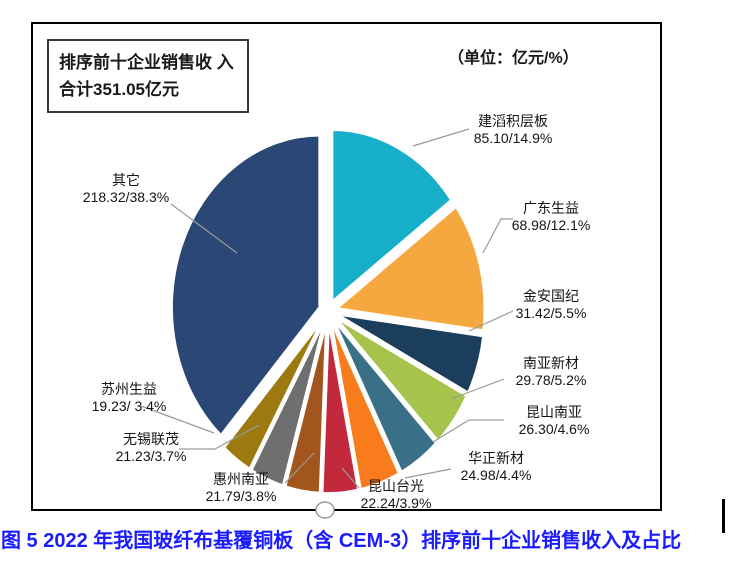  Describe the element at coordinates (129, 406) in the screenshot. I see `slice-value: 19.23/ 3.4%` at that location.